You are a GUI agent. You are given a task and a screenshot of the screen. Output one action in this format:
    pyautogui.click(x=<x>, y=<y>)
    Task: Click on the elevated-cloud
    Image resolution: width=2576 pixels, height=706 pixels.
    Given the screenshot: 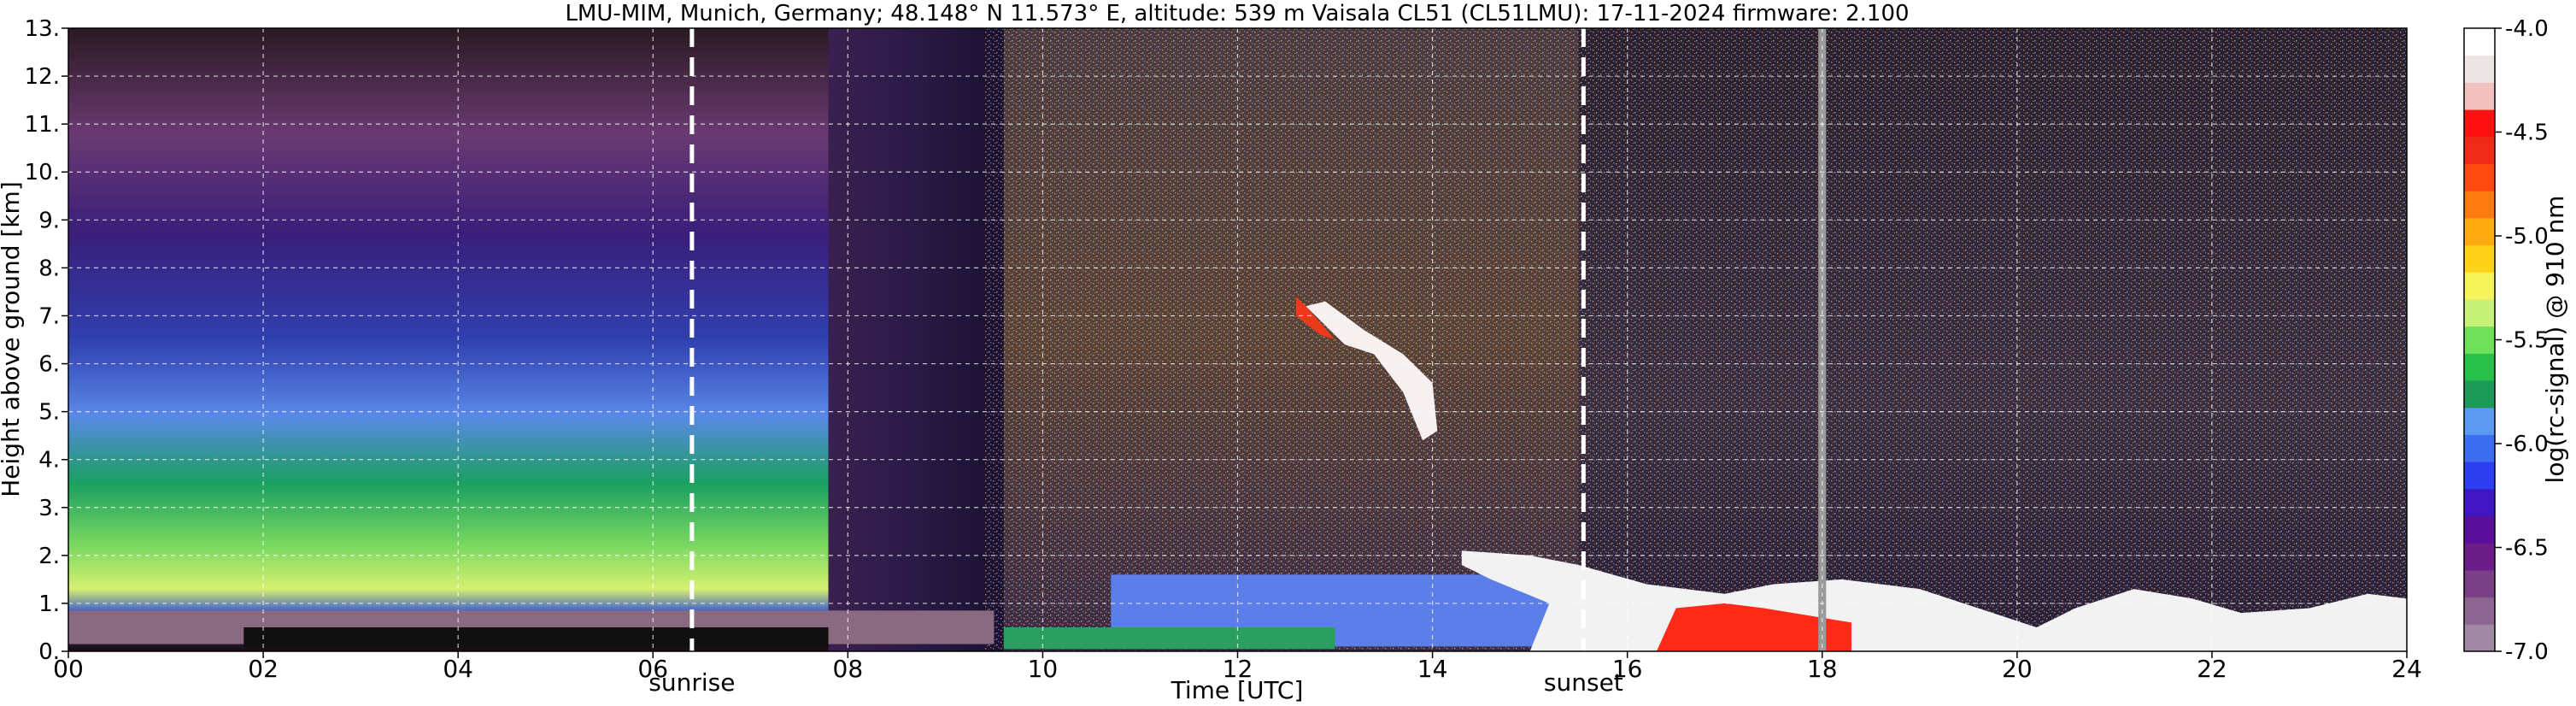 What is the action you would take?
    pyautogui.click(x=1372, y=371)
    